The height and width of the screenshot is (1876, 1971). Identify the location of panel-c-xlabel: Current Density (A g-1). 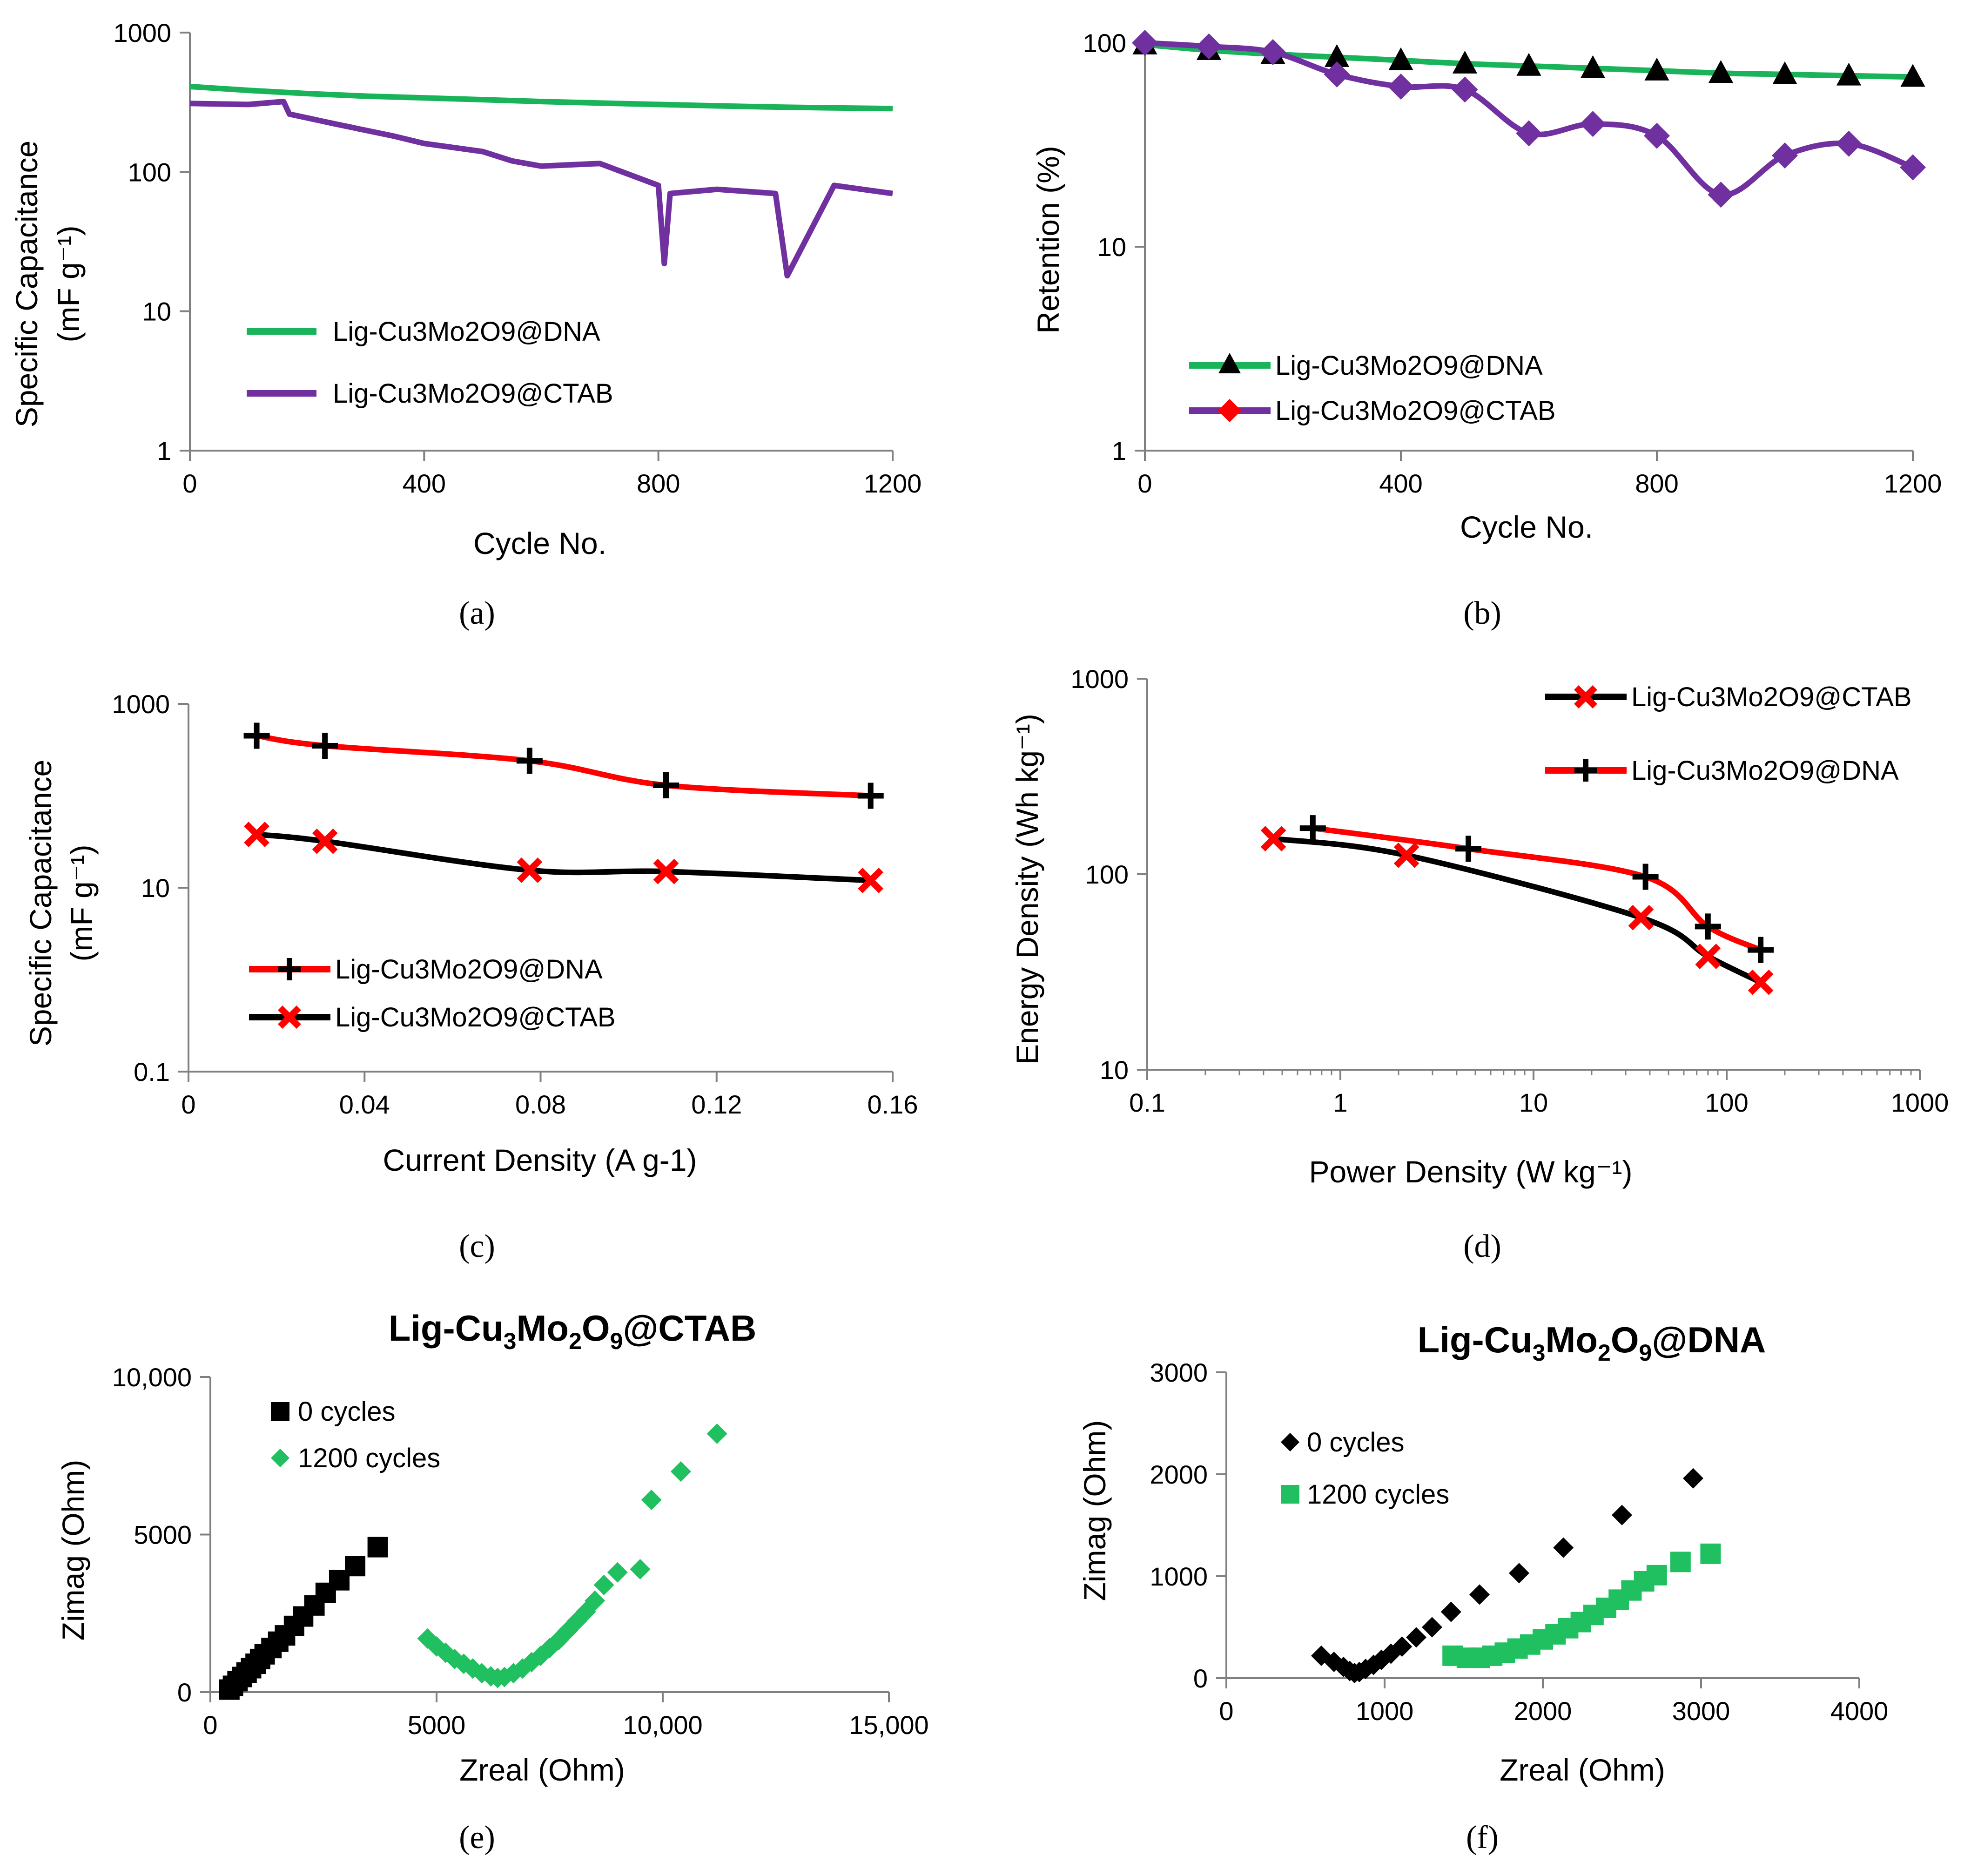
(540, 1160).